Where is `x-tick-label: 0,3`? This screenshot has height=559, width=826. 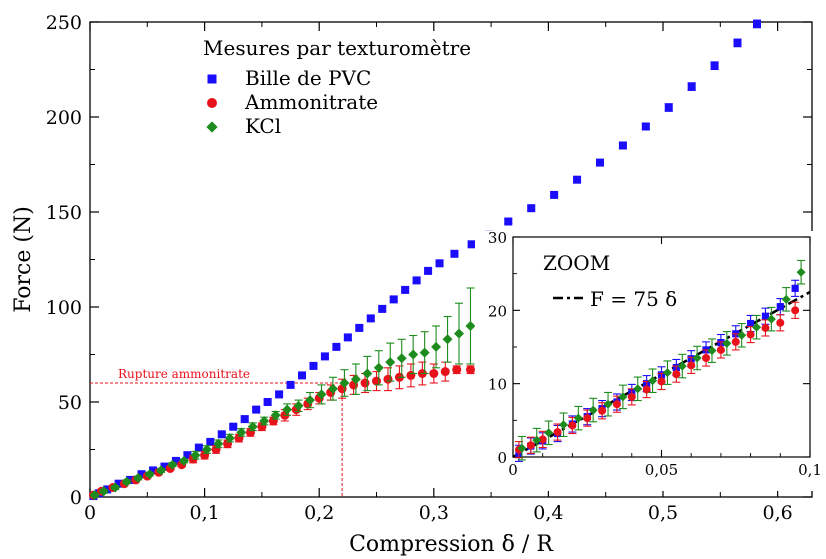
x-tick-label: 0,3 is located at coordinates (434, 513).